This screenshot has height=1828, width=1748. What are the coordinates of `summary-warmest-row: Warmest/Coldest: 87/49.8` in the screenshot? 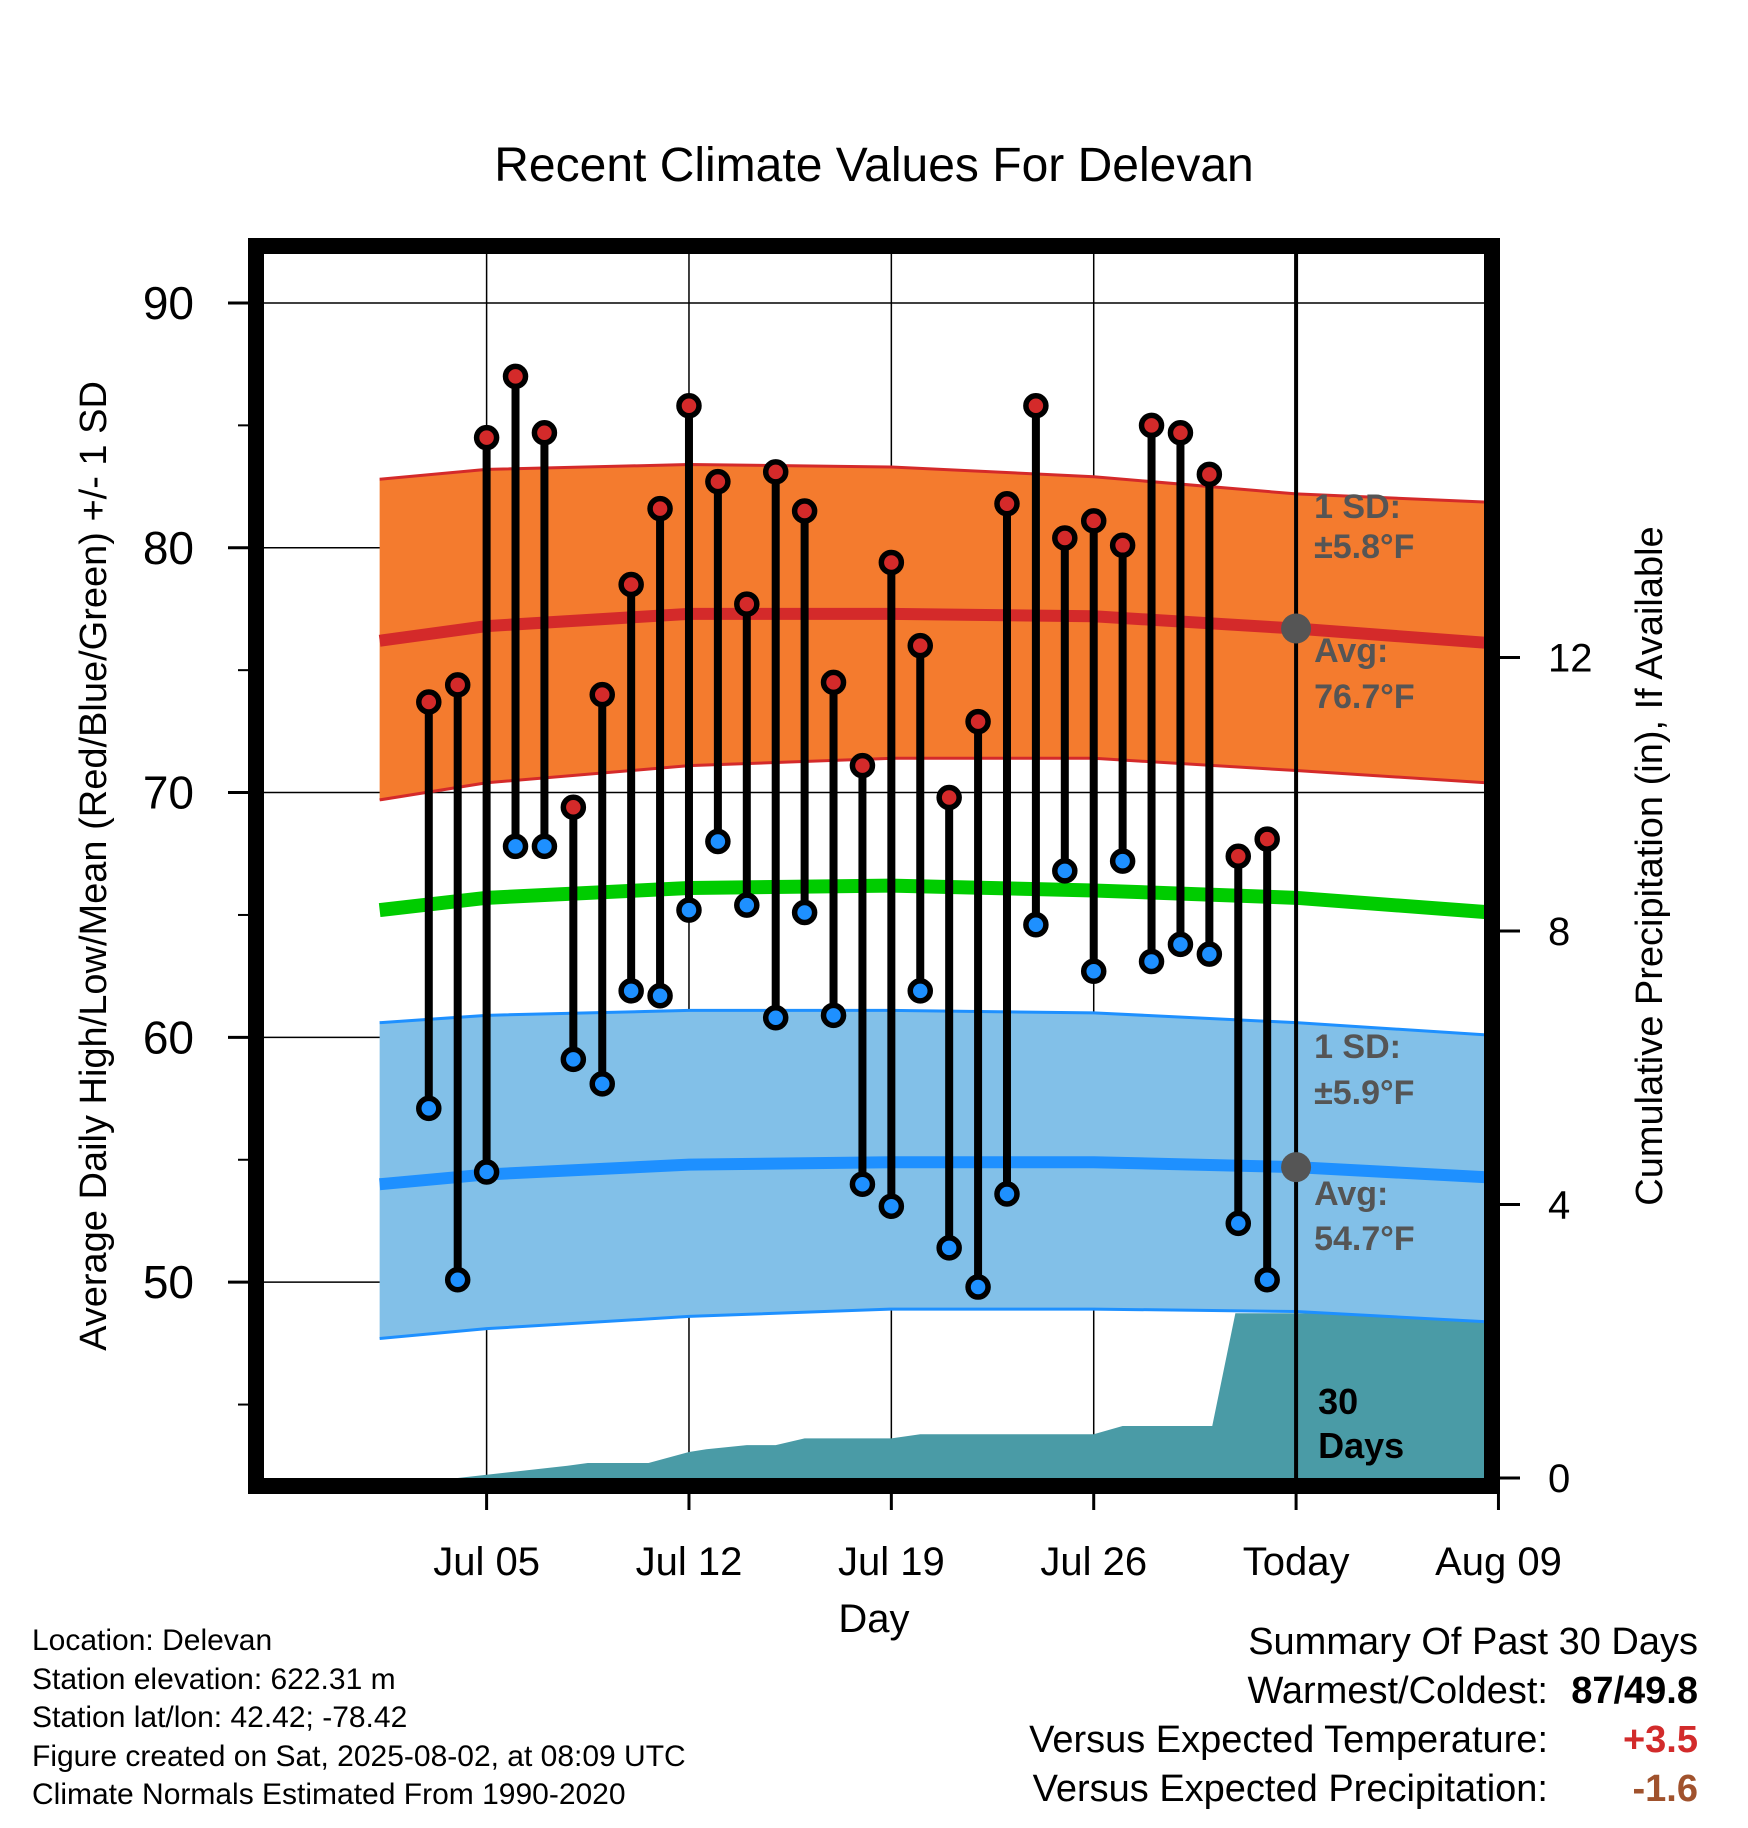 It's located at (1363, 1691).